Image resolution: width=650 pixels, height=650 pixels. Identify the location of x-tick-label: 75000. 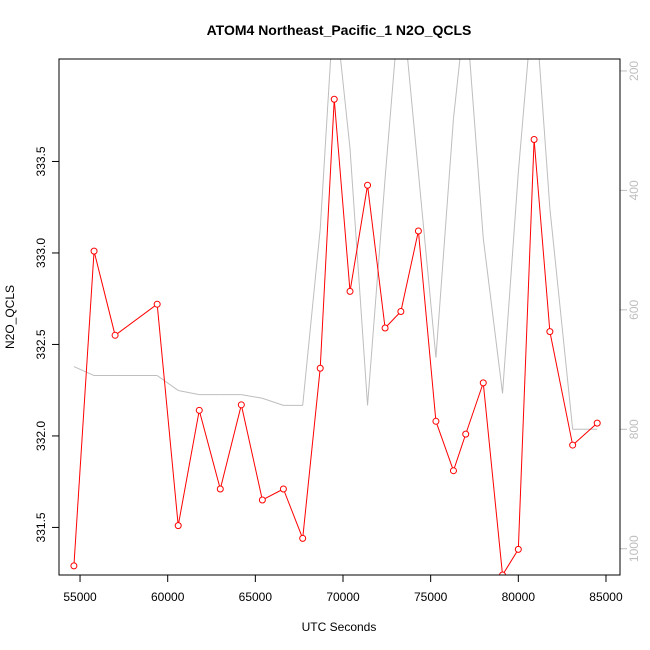
(431, 597).